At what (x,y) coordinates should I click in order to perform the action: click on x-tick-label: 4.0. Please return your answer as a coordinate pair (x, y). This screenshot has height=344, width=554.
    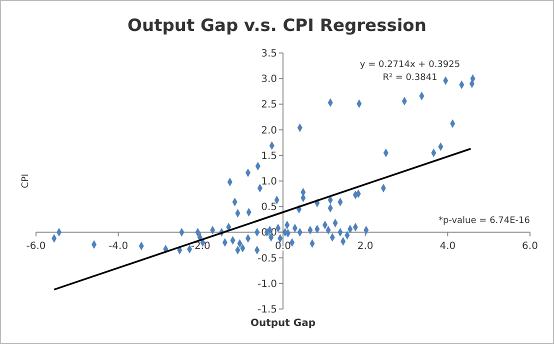
    Looking at the image, I should click on (448, 246).